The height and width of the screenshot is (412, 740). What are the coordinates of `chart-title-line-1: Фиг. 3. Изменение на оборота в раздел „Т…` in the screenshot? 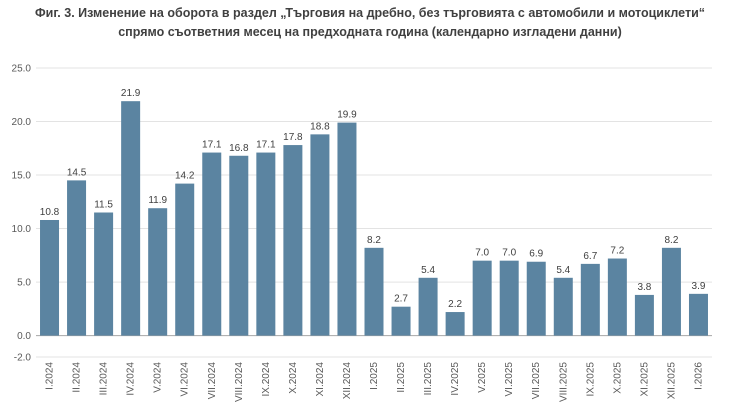 It's located at (370, 13).